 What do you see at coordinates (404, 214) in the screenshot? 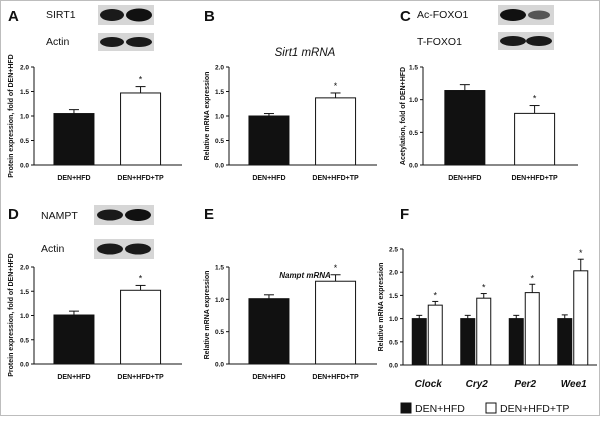
I see `panel-letter-f: F` at bounding box center [404, 214].